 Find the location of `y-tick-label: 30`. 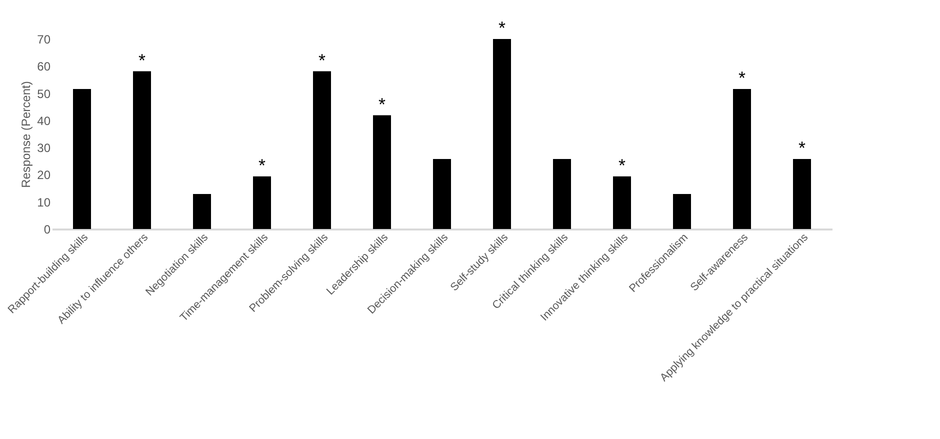

y-tick-label: 30 is located at coordinates (44, 148).